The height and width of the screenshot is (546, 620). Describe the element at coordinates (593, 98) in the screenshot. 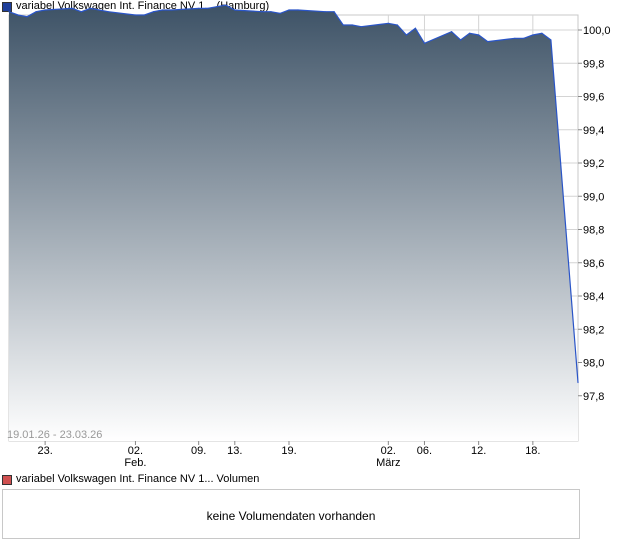

I see `y-tick-label: 99,6` at that location.